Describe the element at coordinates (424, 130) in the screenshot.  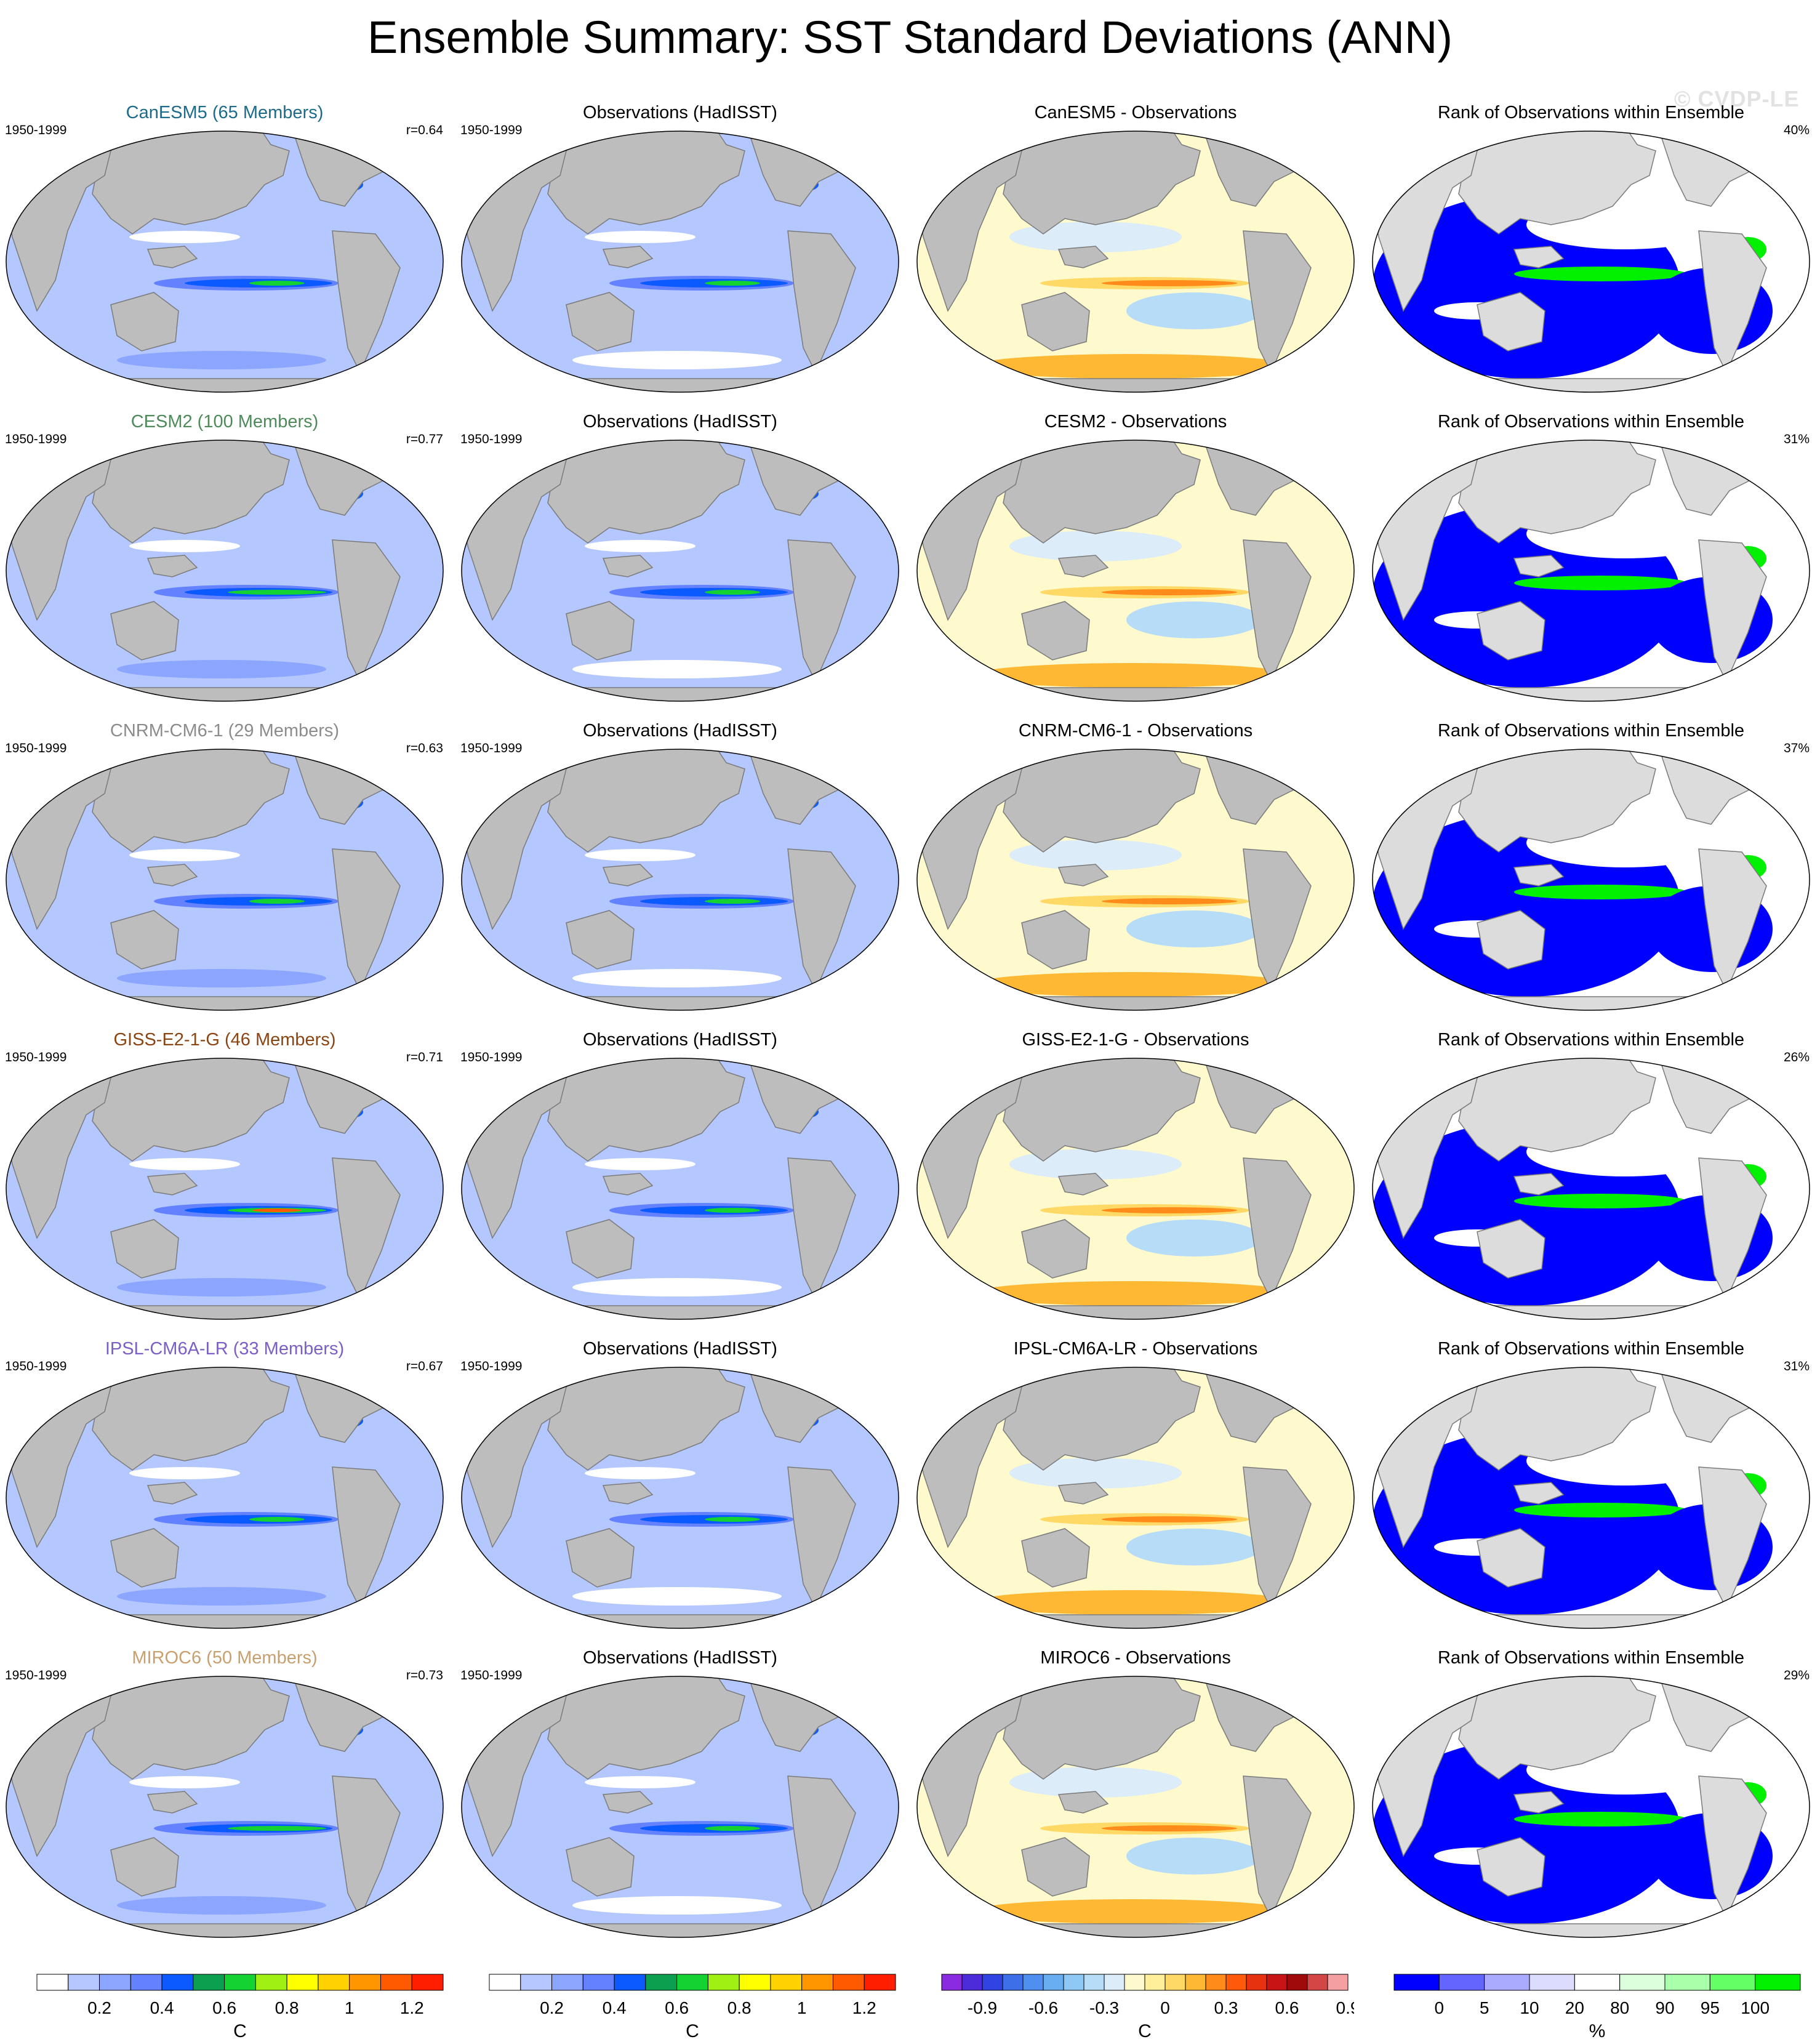
I see `pattern-correlation: r=0.64` at that location.